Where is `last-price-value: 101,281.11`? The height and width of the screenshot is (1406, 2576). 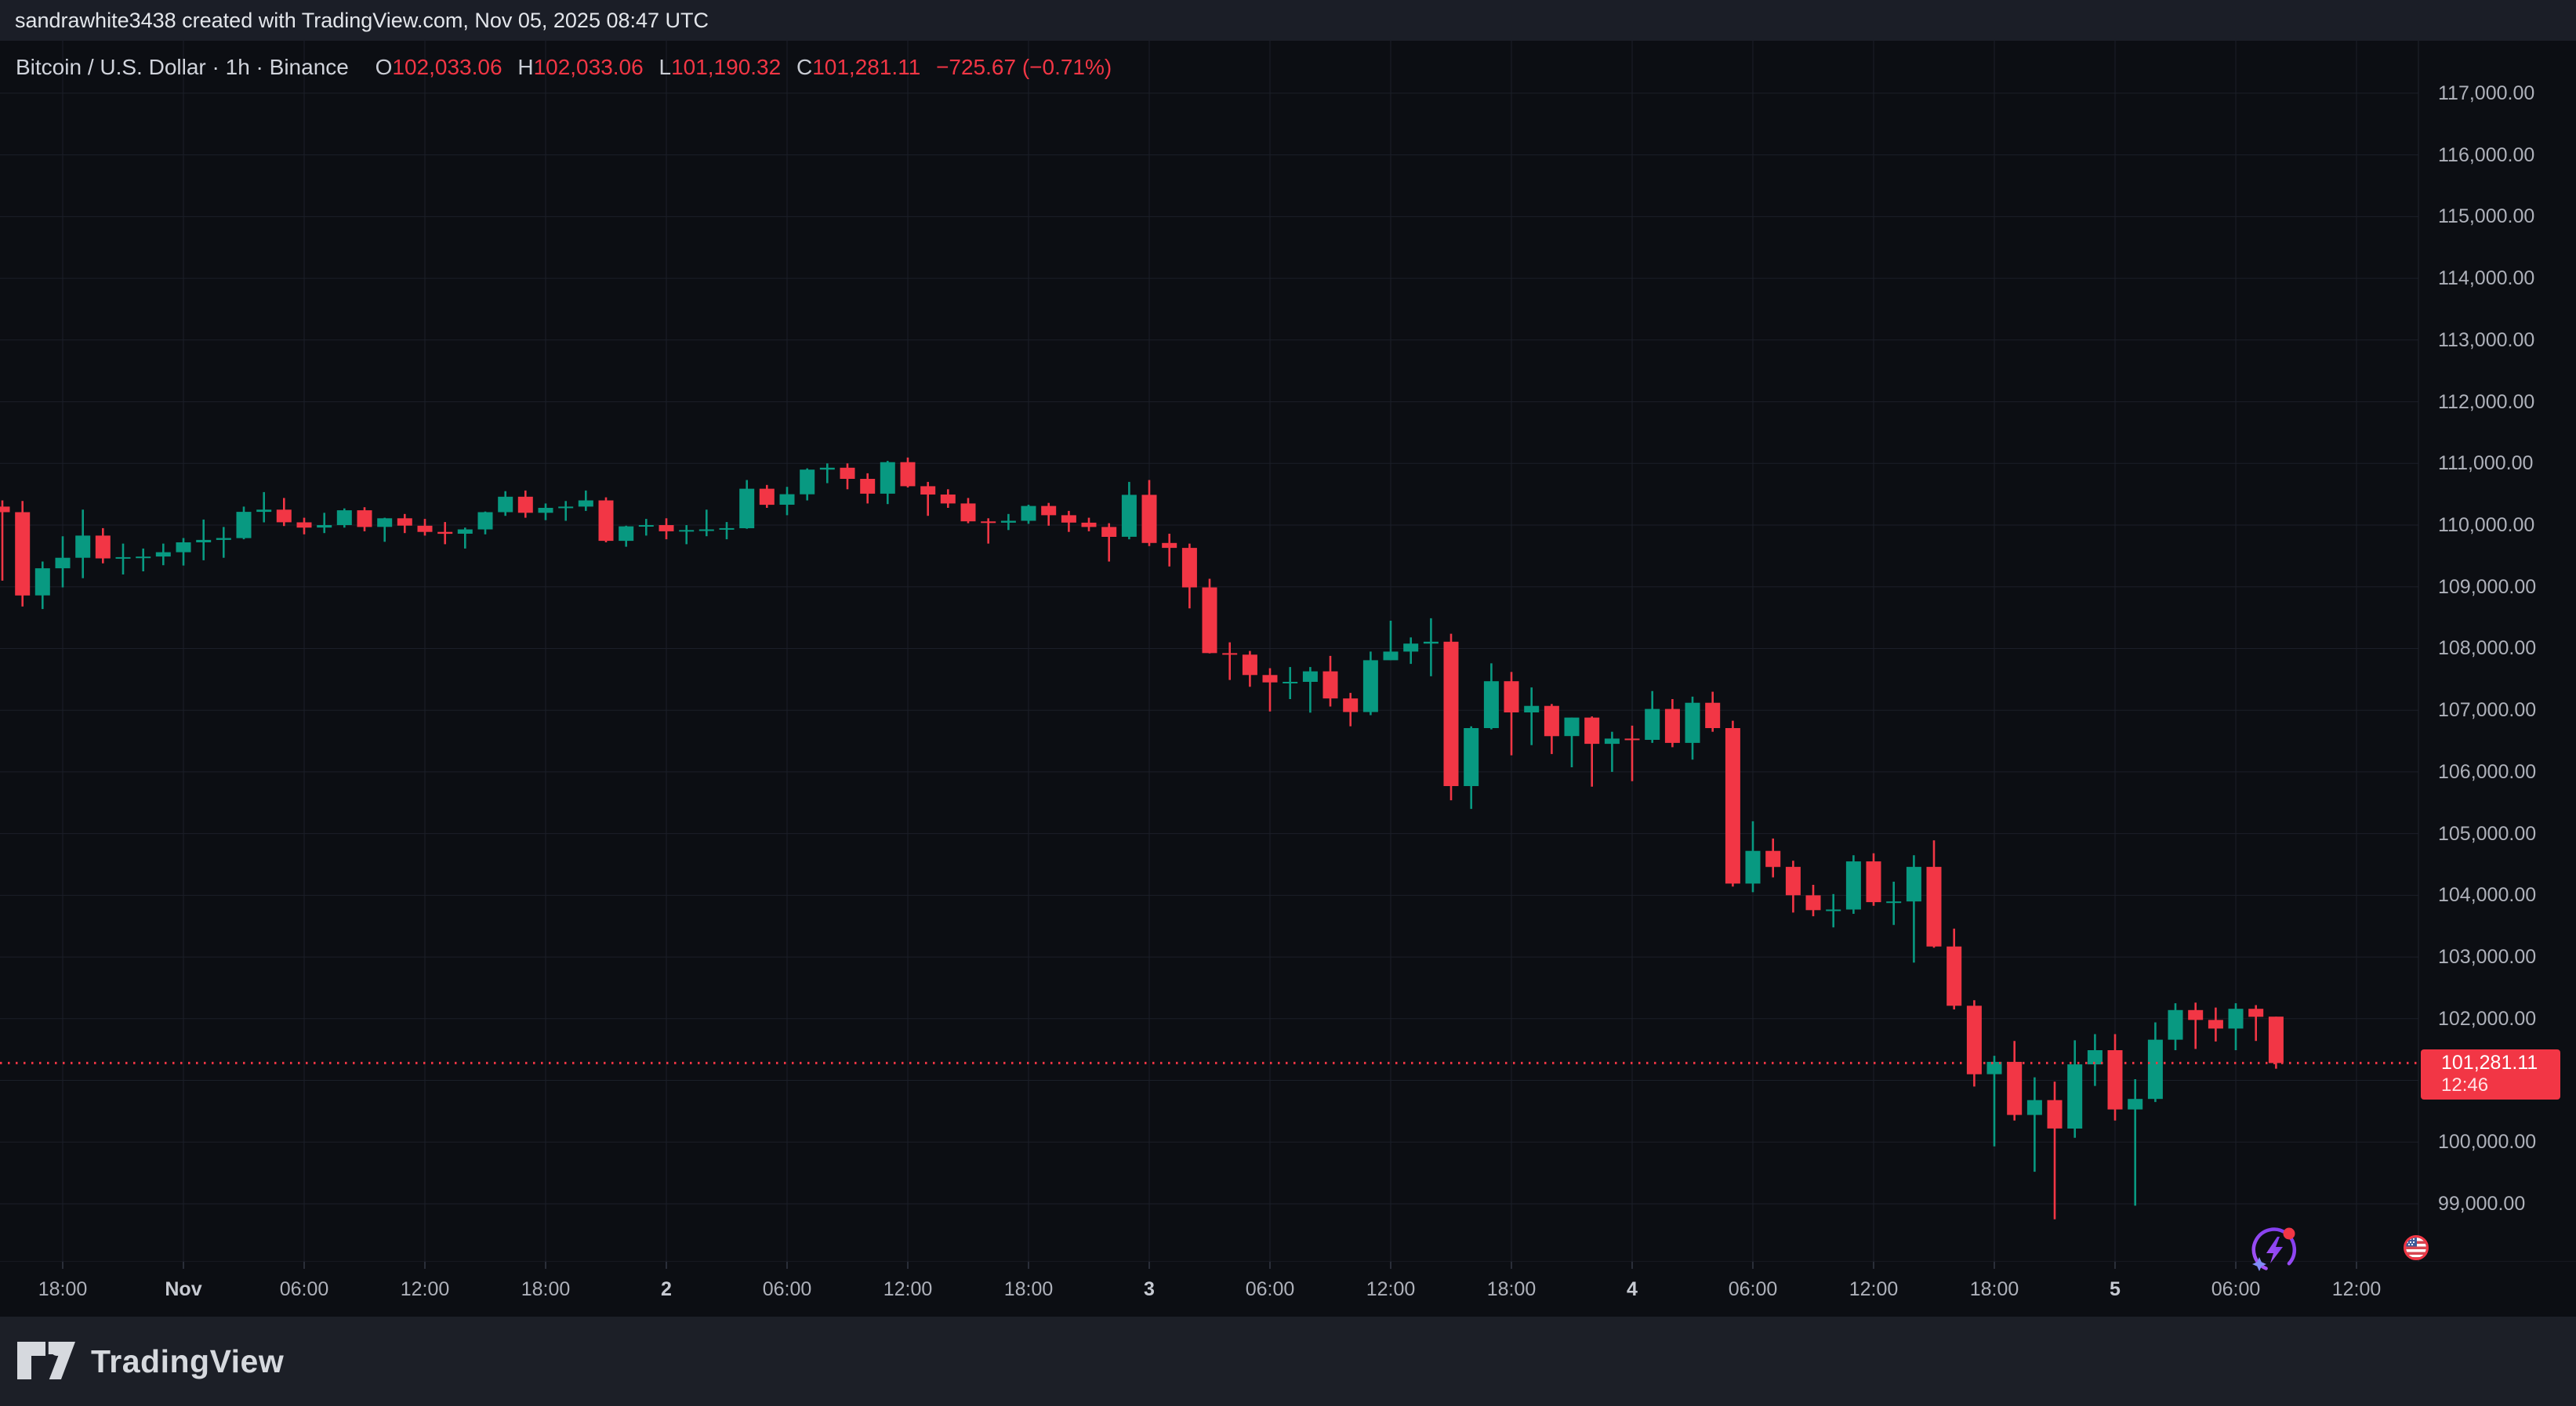 last-price-value: 101,281.11 is located at coordinates (2490, 1063).